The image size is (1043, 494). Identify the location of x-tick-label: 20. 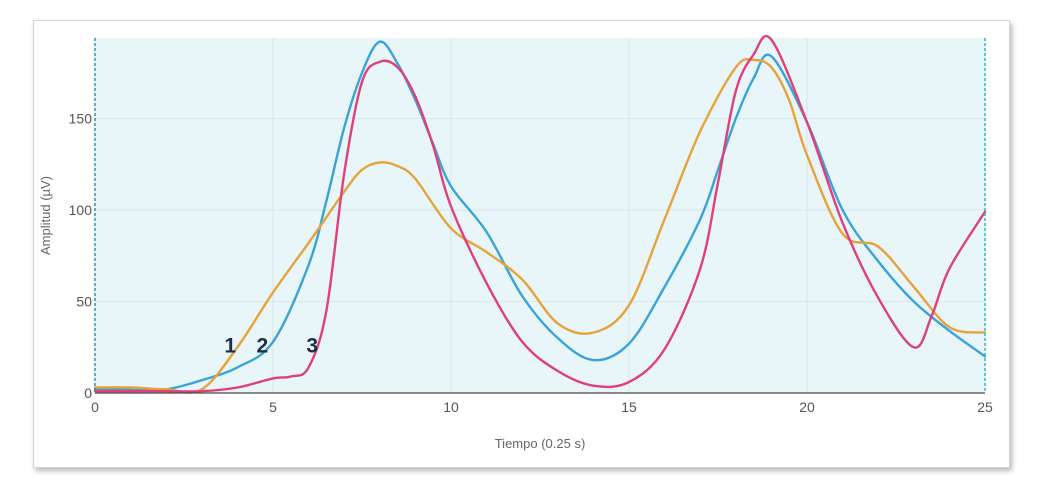
(807, 407).